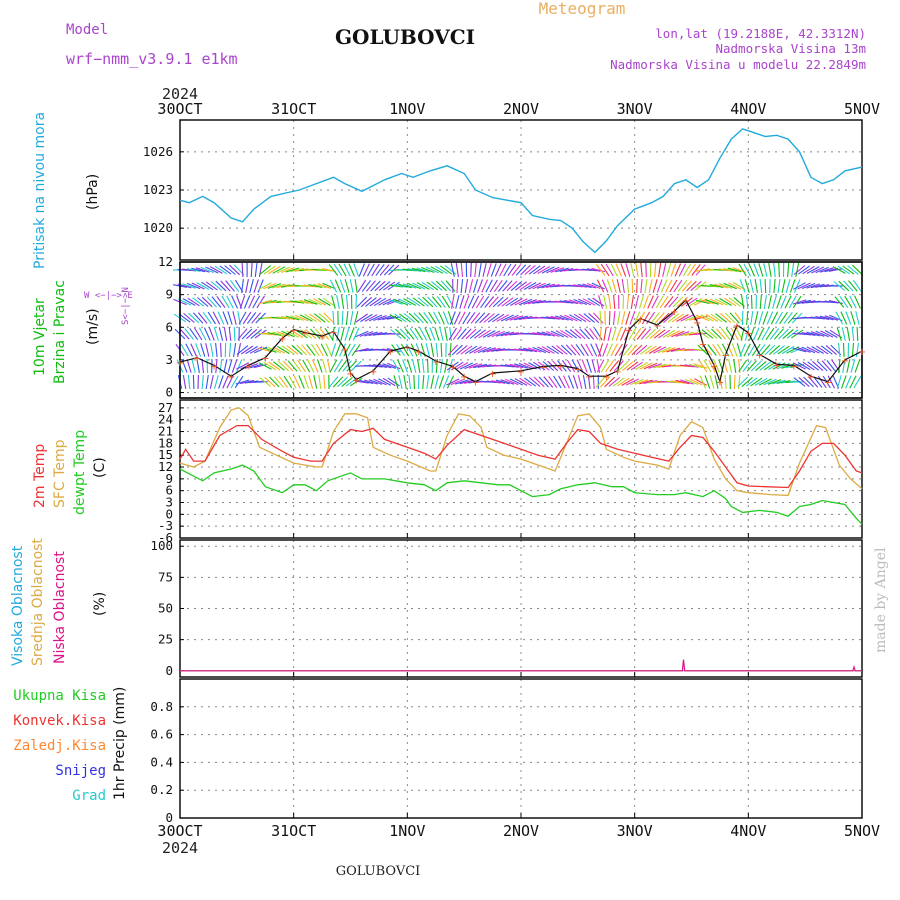 The height and width of the screenshot is (900, 900). What do you see at coordinates (120, 743) in the screenshot?
I see `precip-unit: 1hr Precip (mm)` at bounding box center [120, 743].